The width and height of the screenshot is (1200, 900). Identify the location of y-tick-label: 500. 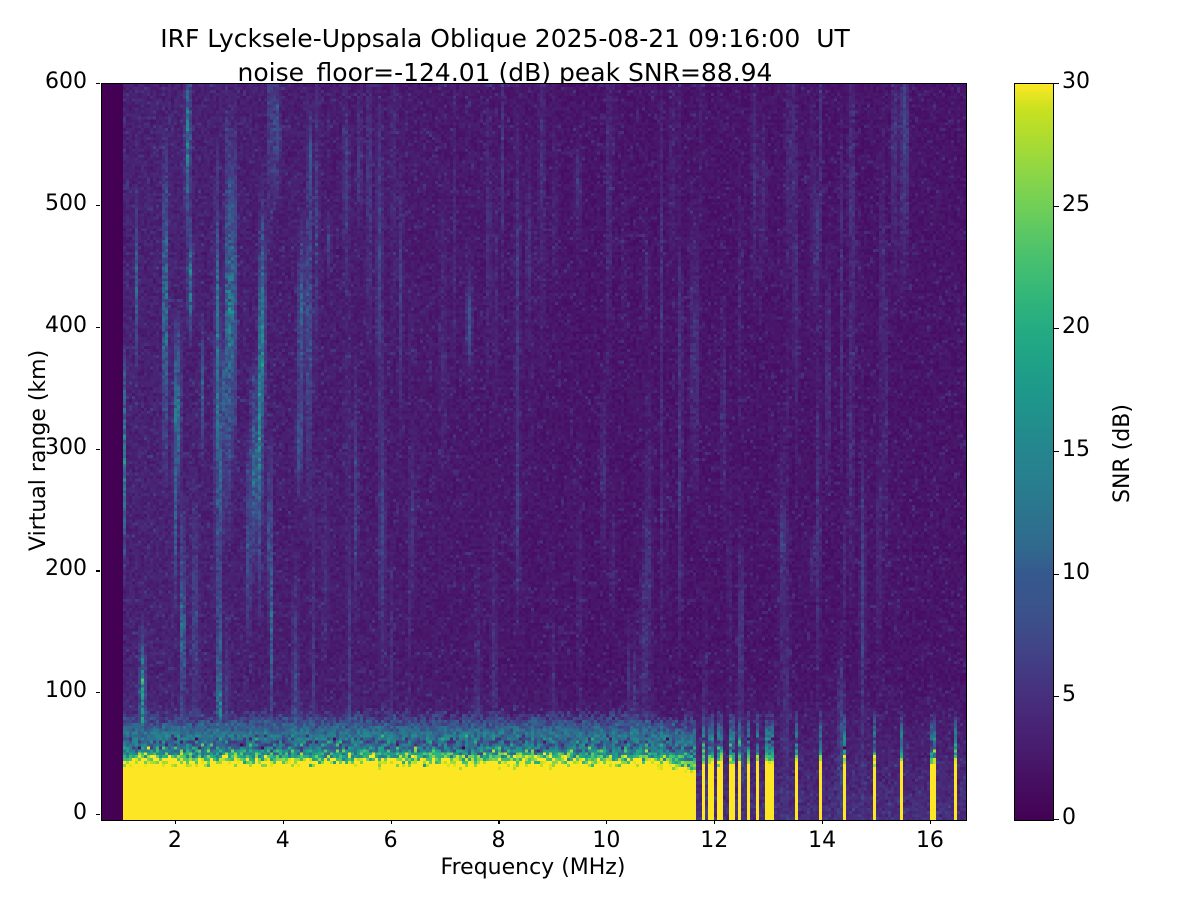
(66, 203).